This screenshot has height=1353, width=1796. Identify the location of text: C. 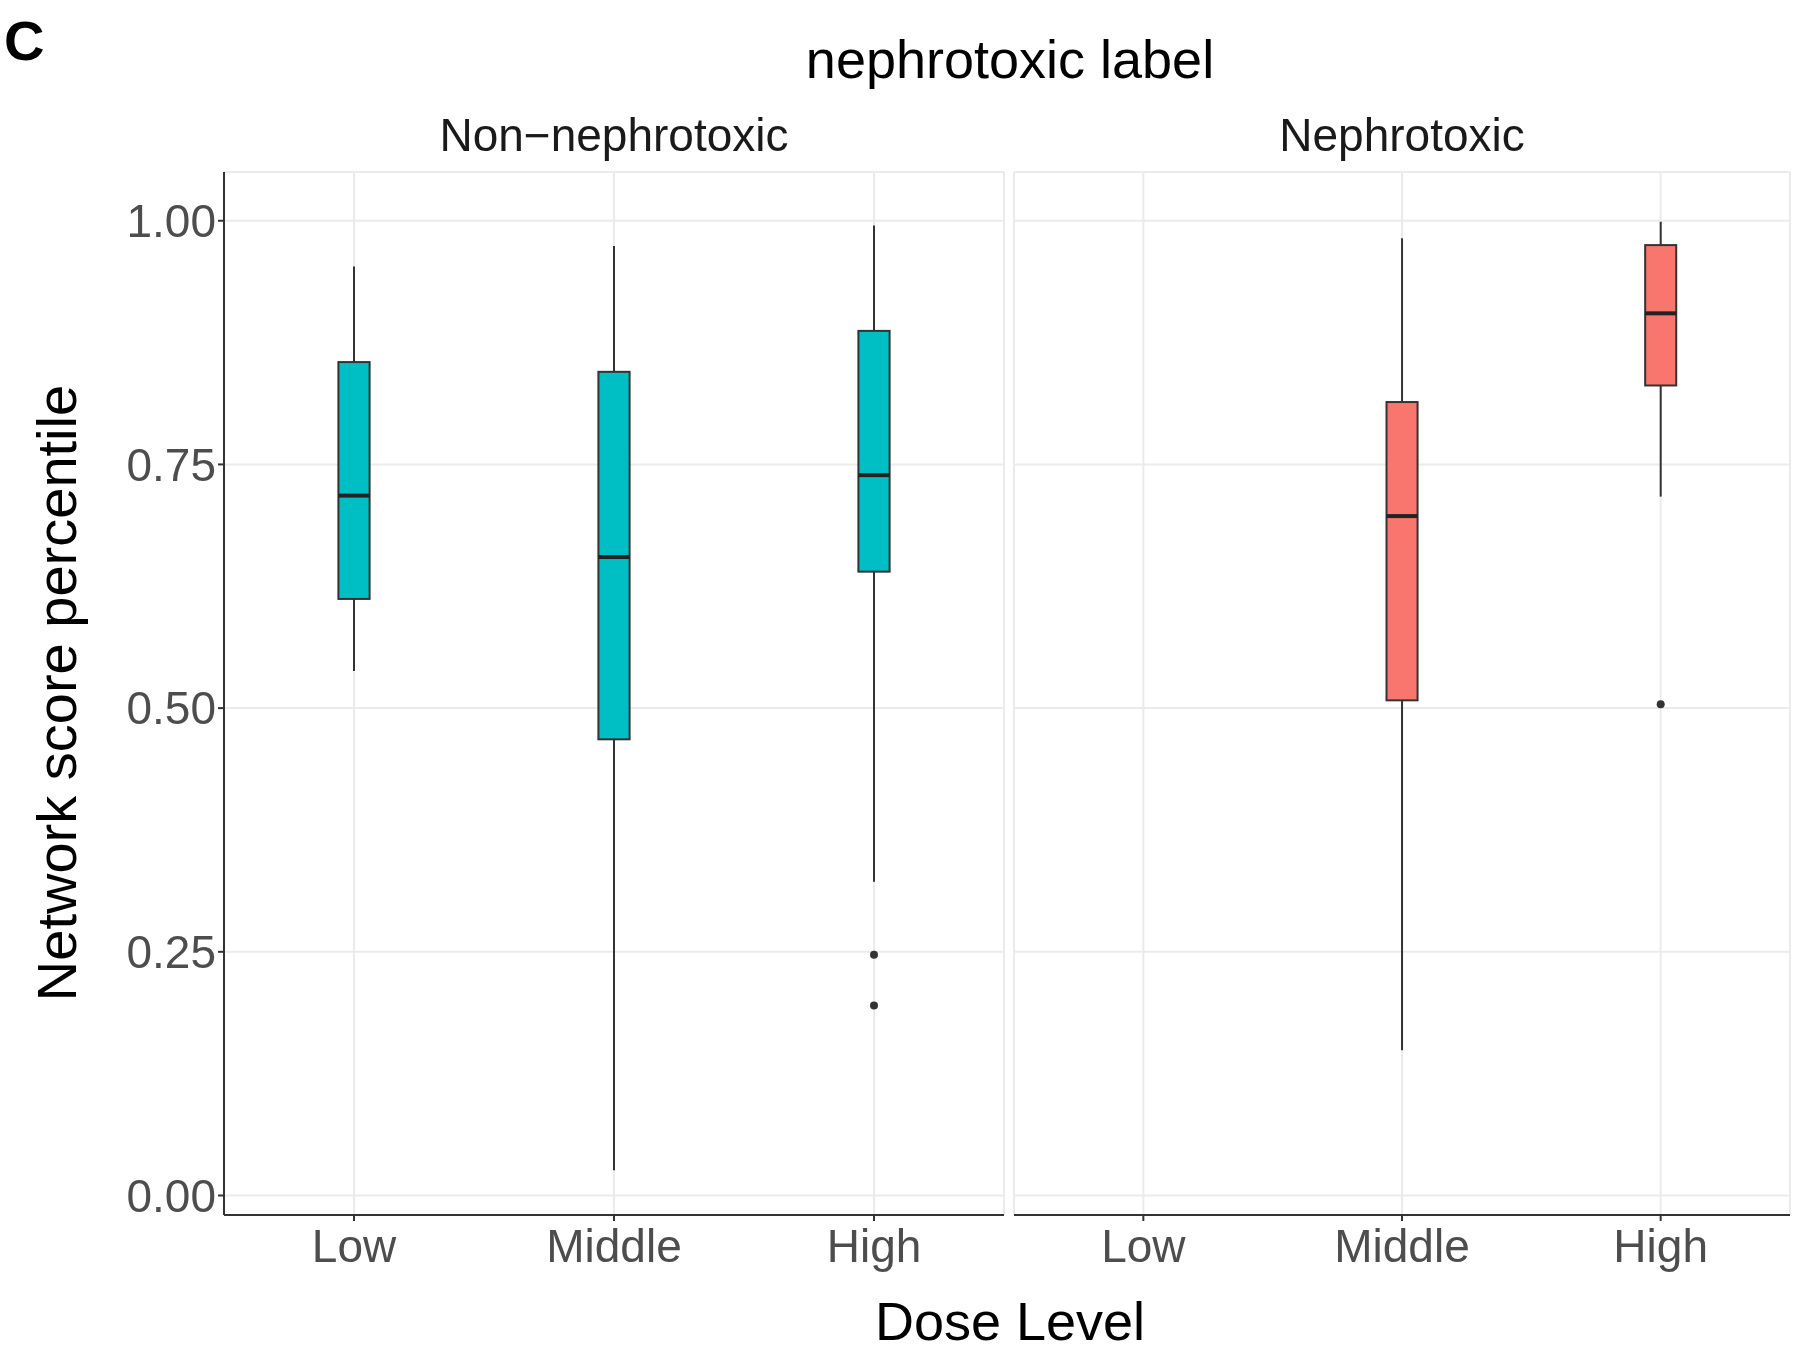
(24, 40).